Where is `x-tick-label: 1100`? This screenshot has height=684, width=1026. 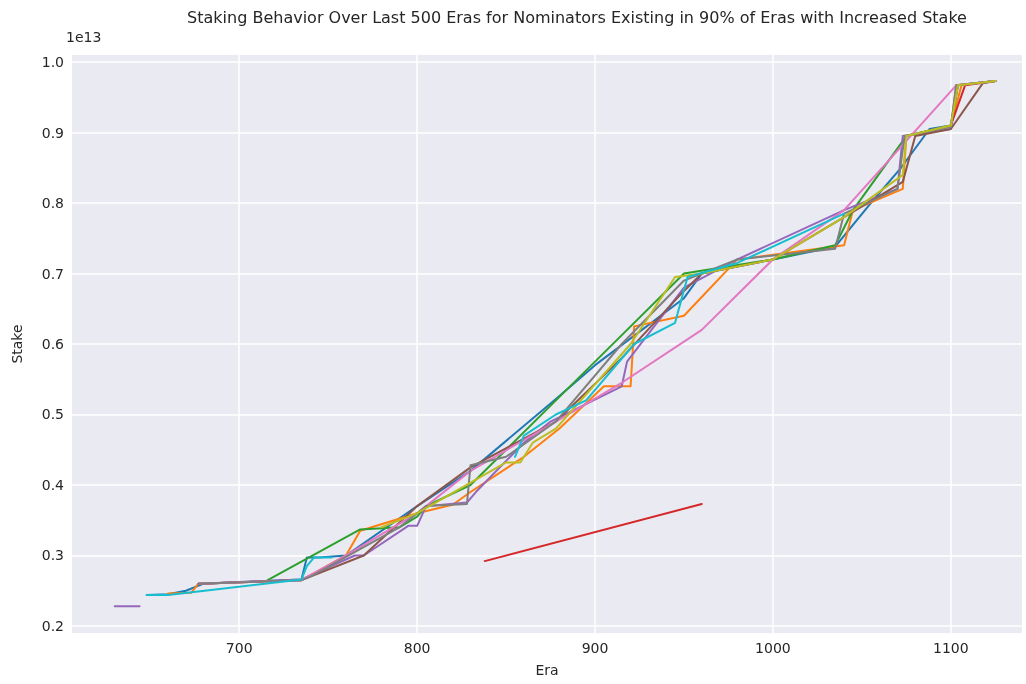 x-tick-label: 1100 is located at coordinates (951, 648).